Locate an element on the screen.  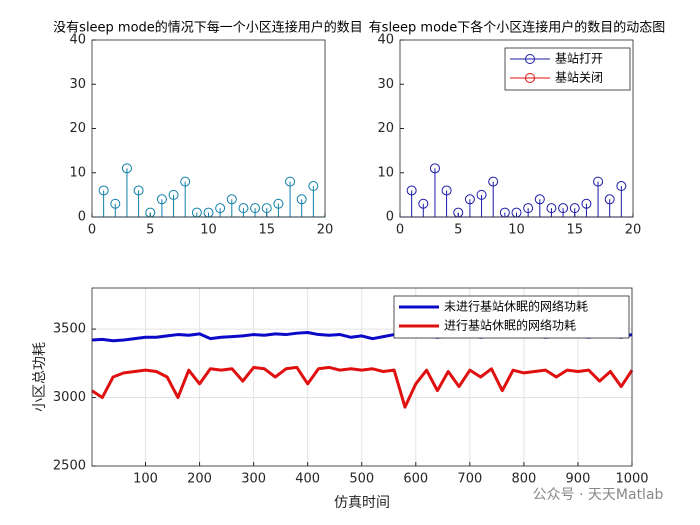
x-tick-label: 500 is located at coordinates (361, 479).